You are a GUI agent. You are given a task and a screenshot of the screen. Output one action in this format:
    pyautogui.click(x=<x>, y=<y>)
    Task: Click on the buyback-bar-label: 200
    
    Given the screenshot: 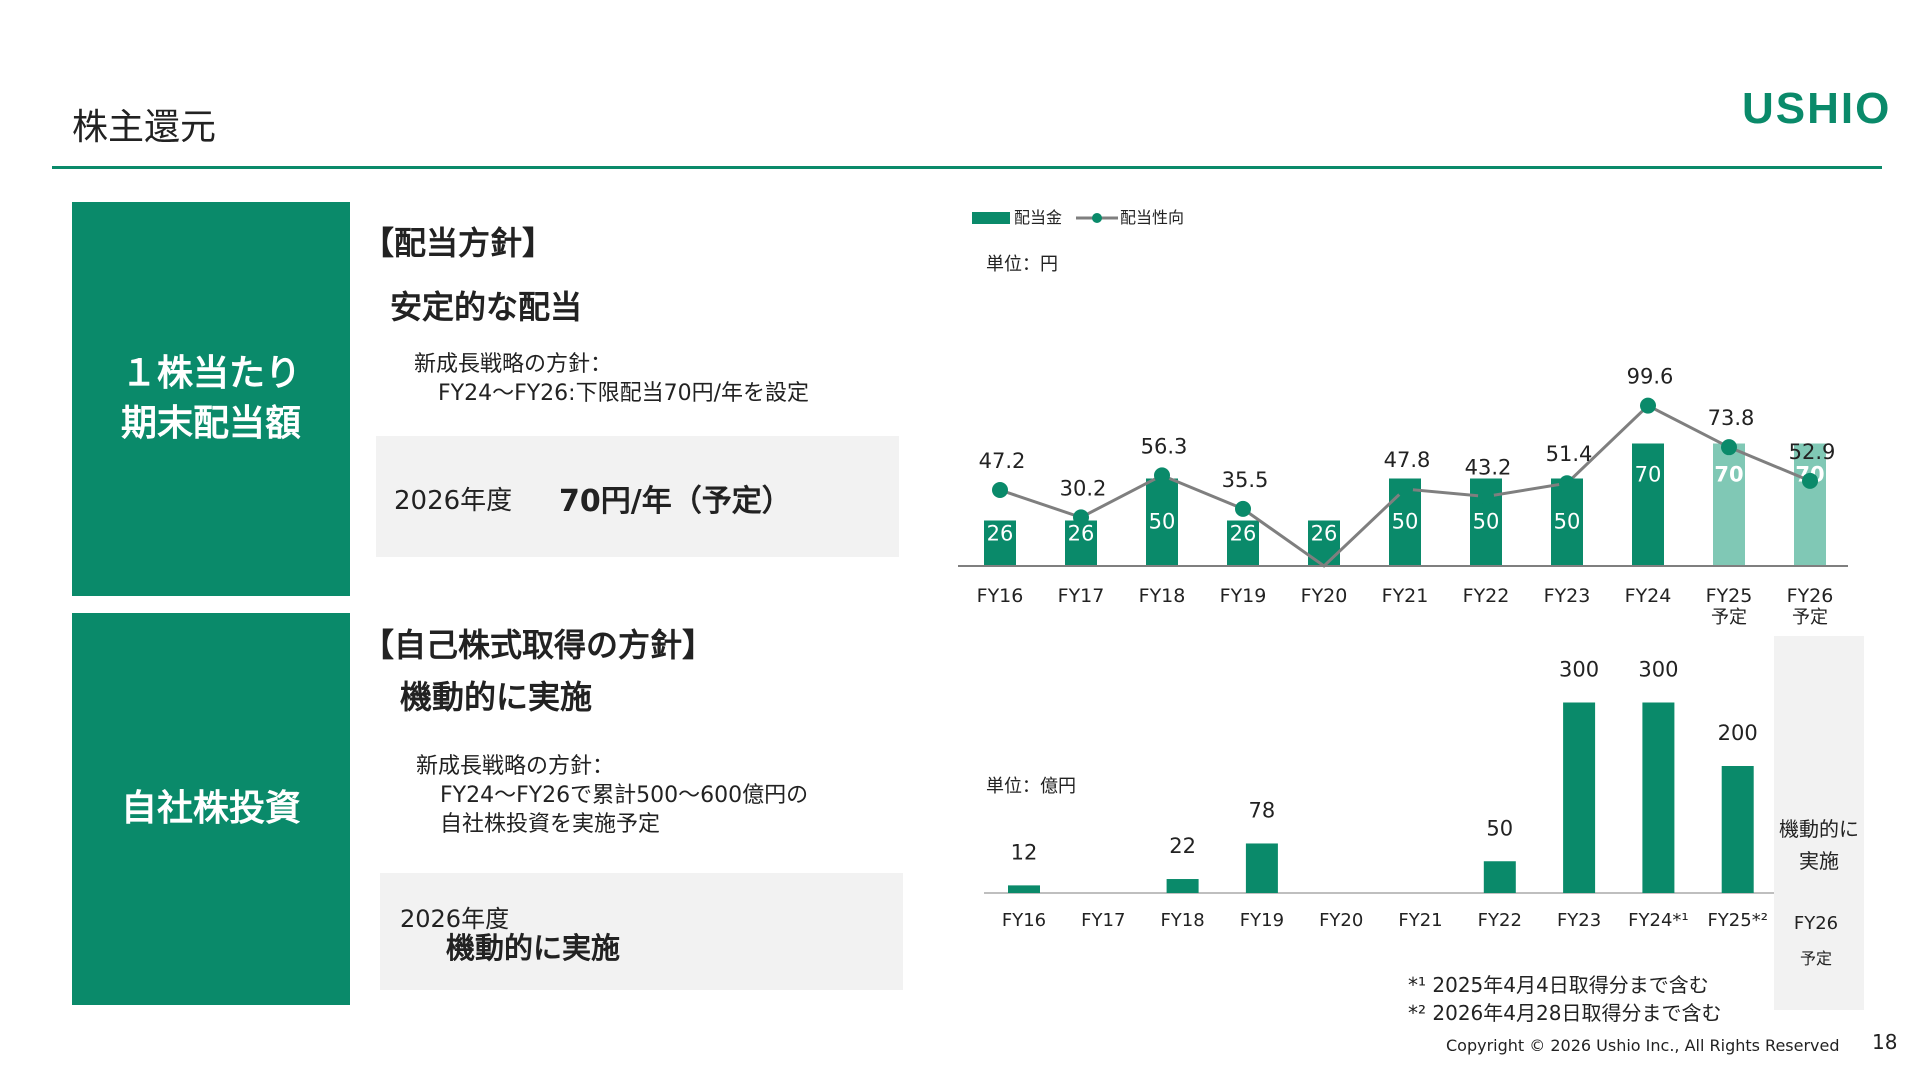 What is the action you would take?
    pyautogui.click(x=1738, y=733)
    